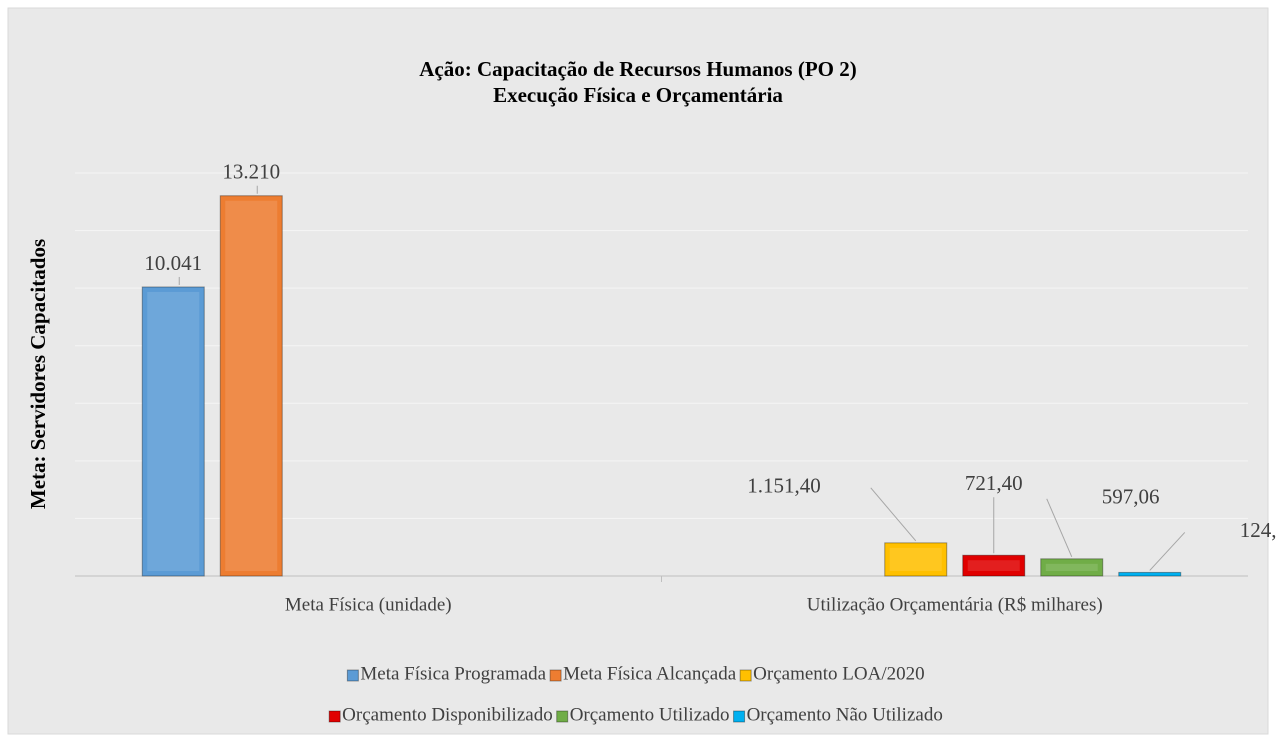 This screenshot has height=747, width=1276. What do you see at coordinates (368, 604) in the screenshot?
I see `x-tick-label: Meta Física (unidade)` at bounding box center [368, 604].